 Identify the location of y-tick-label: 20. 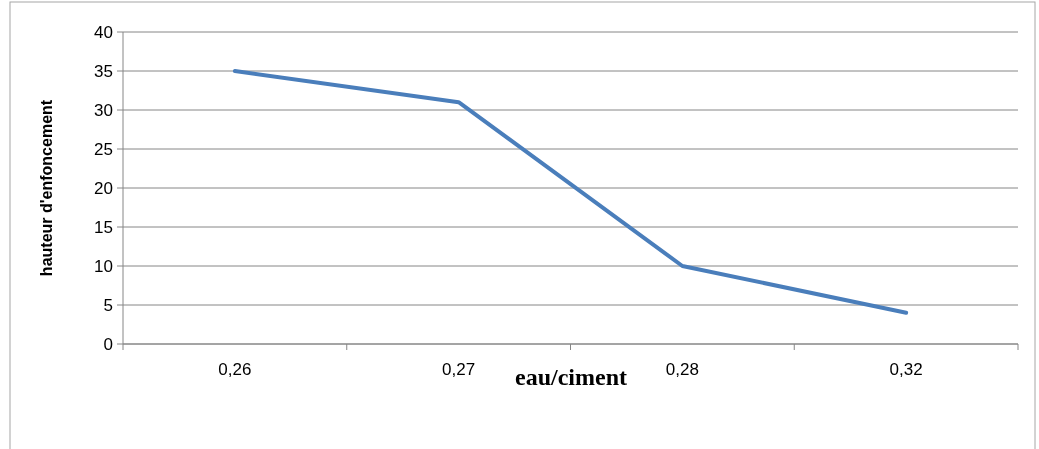
(103, 188).